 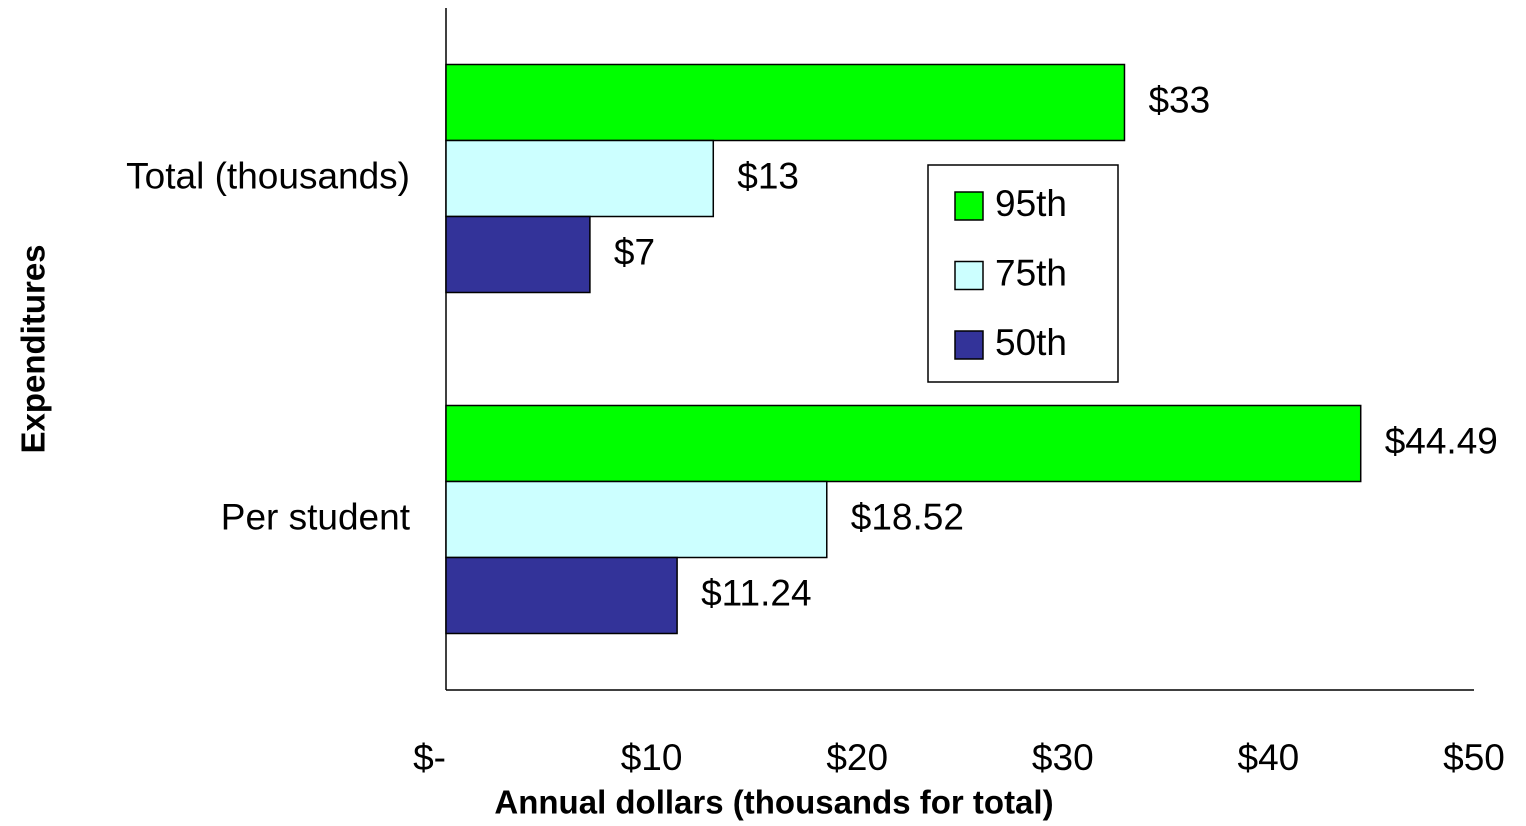 I want to click on x-axis-label: Annual dollars (thousands for total), so click(x=773, y=802).